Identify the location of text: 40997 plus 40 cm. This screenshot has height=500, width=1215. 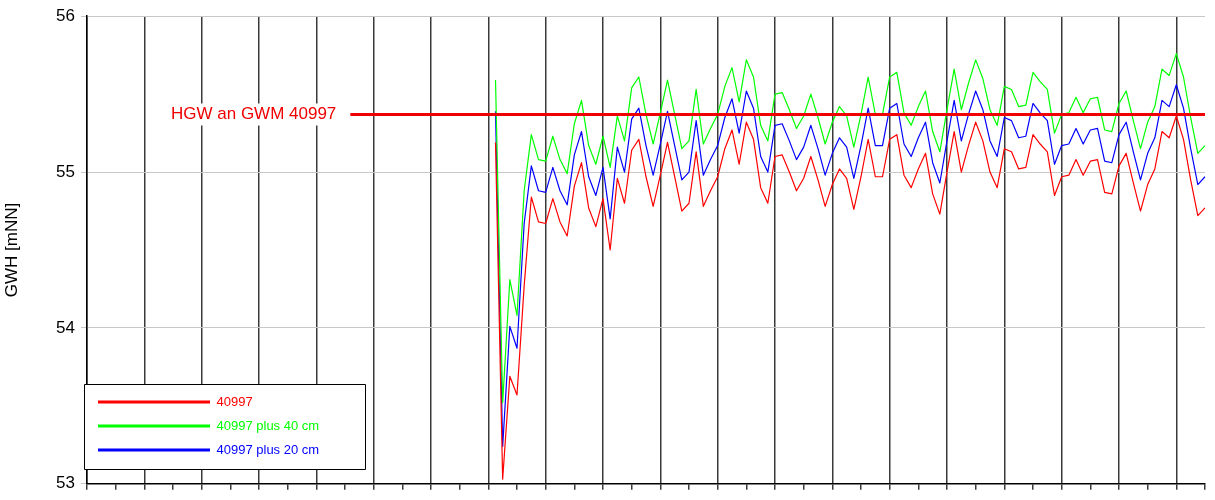
(268, 425).